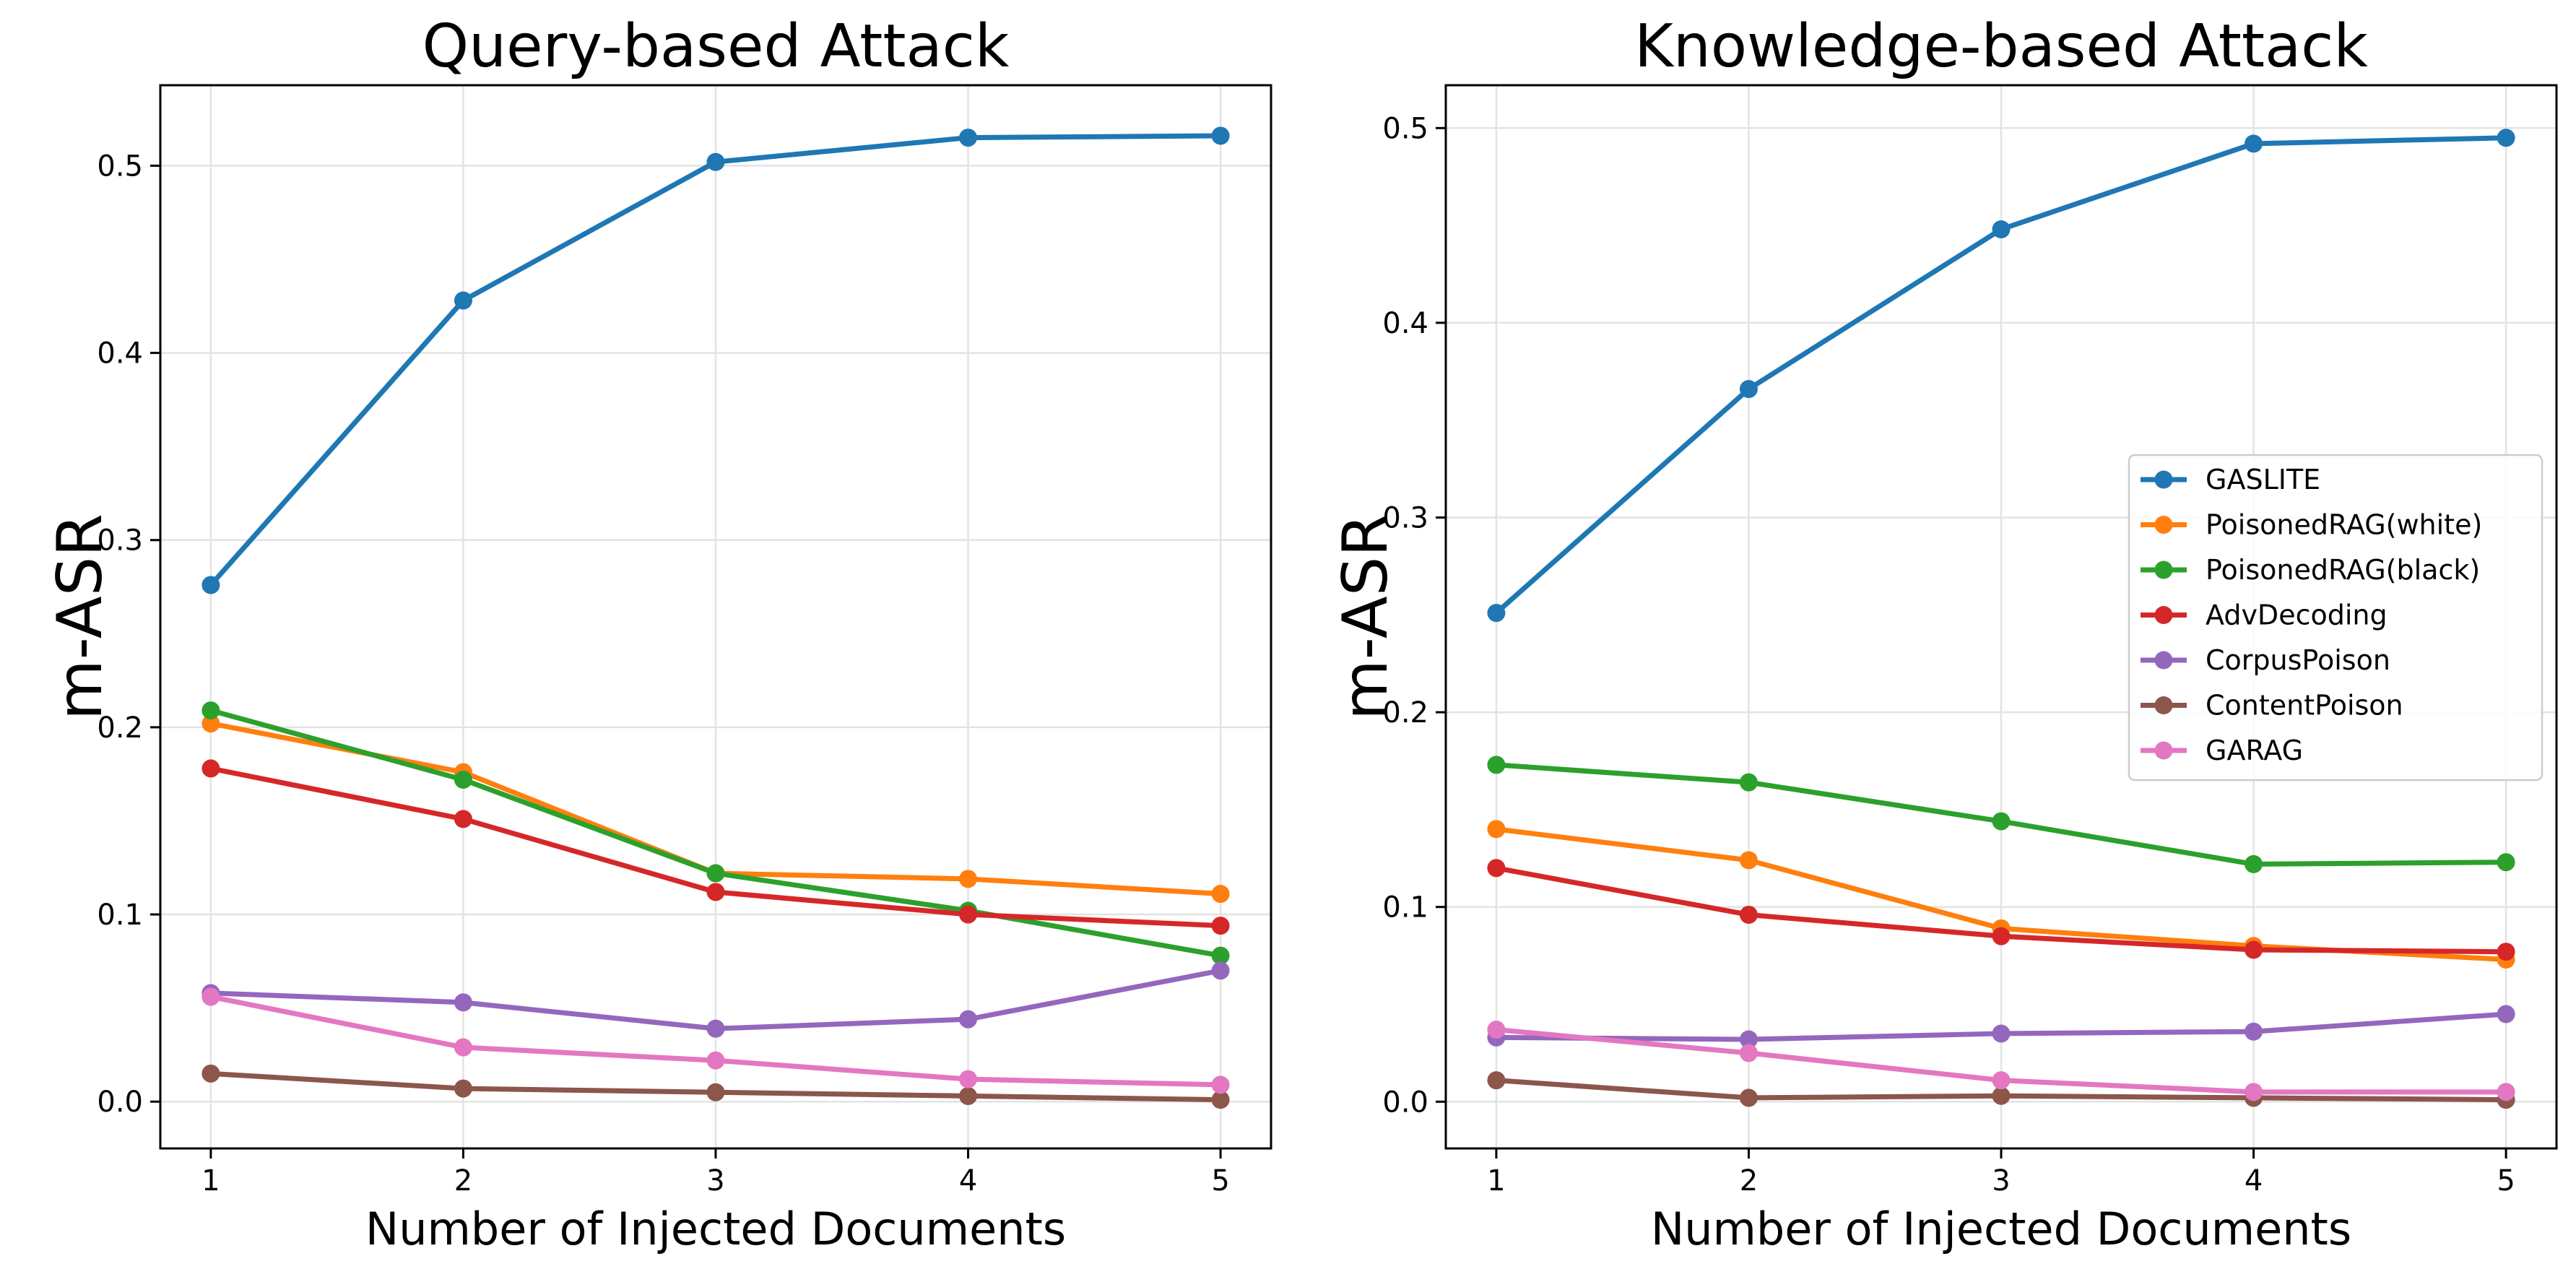  I want to click on legend-label: PoisonedRAG(white), so click(2344, 525).